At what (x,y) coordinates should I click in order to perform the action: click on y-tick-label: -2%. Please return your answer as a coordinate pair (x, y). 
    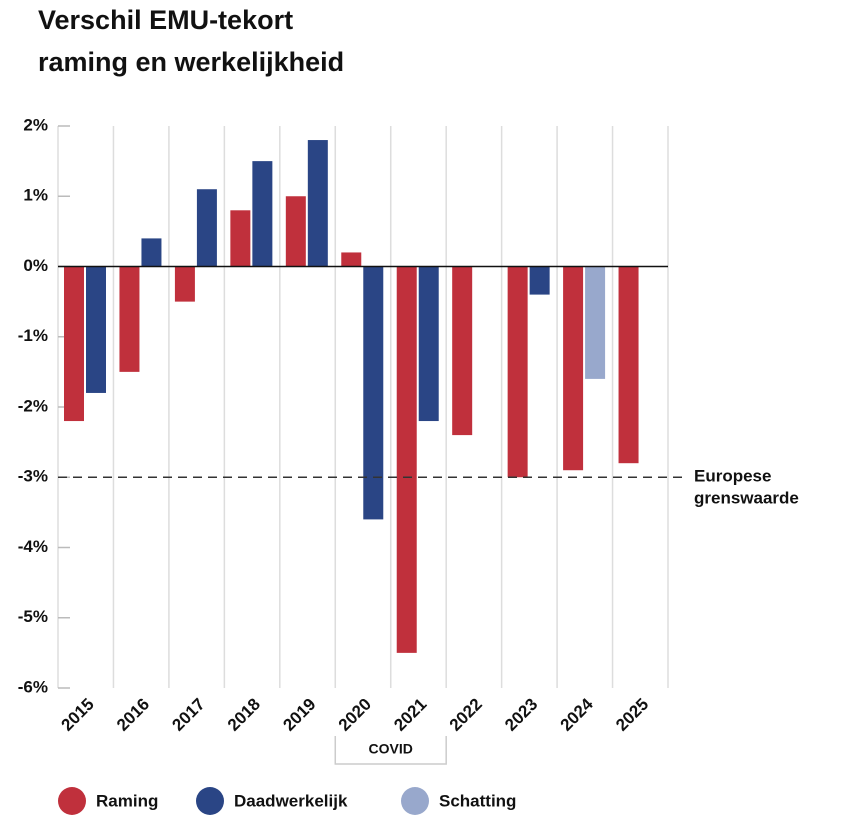
    Looking at the image, I should click on (33, 405).